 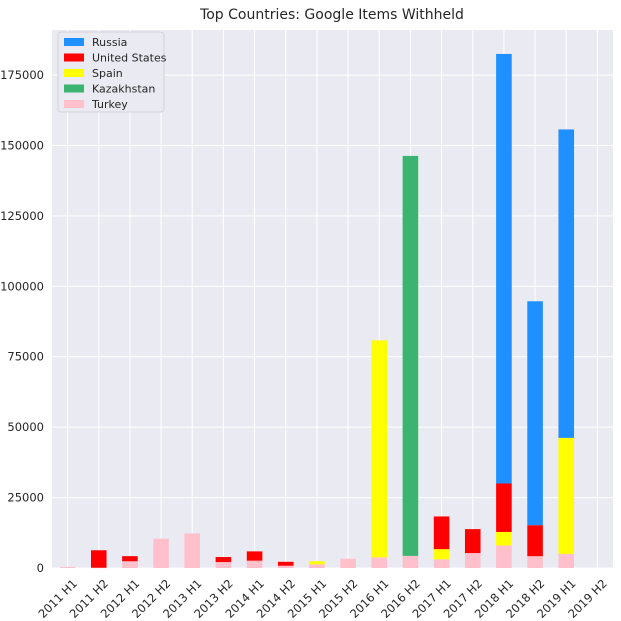 I want to click on y-tick-label: 50000, so click(x=25, y=427).